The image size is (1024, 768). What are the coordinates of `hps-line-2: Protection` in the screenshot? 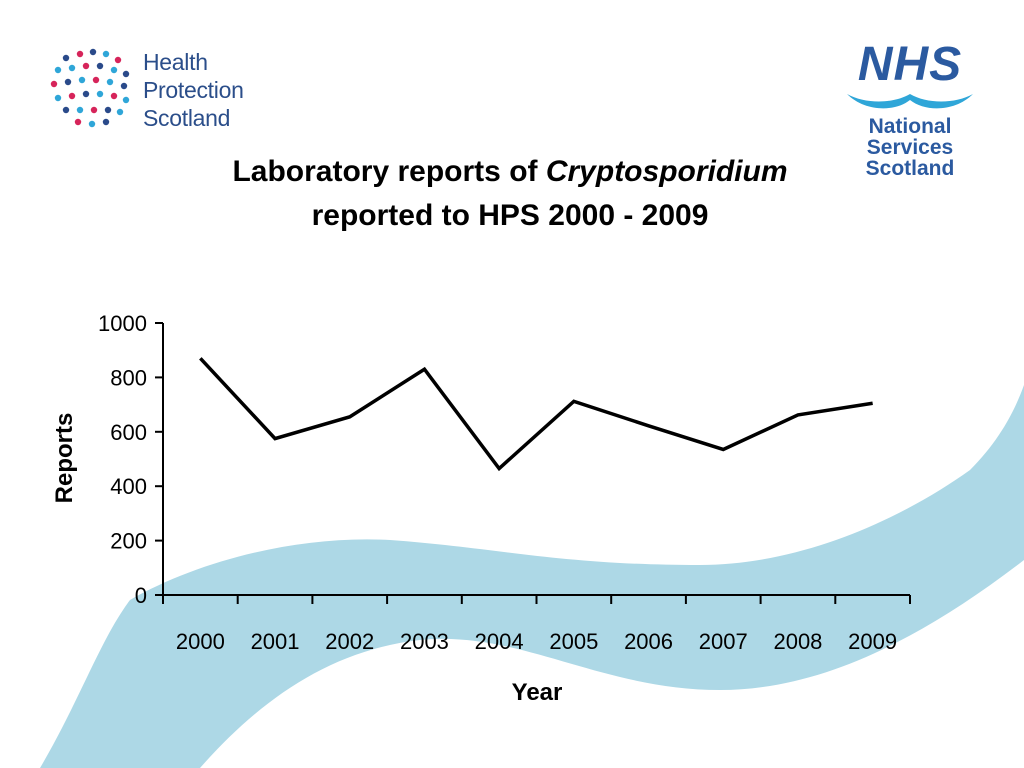 It's located at (193, 90).